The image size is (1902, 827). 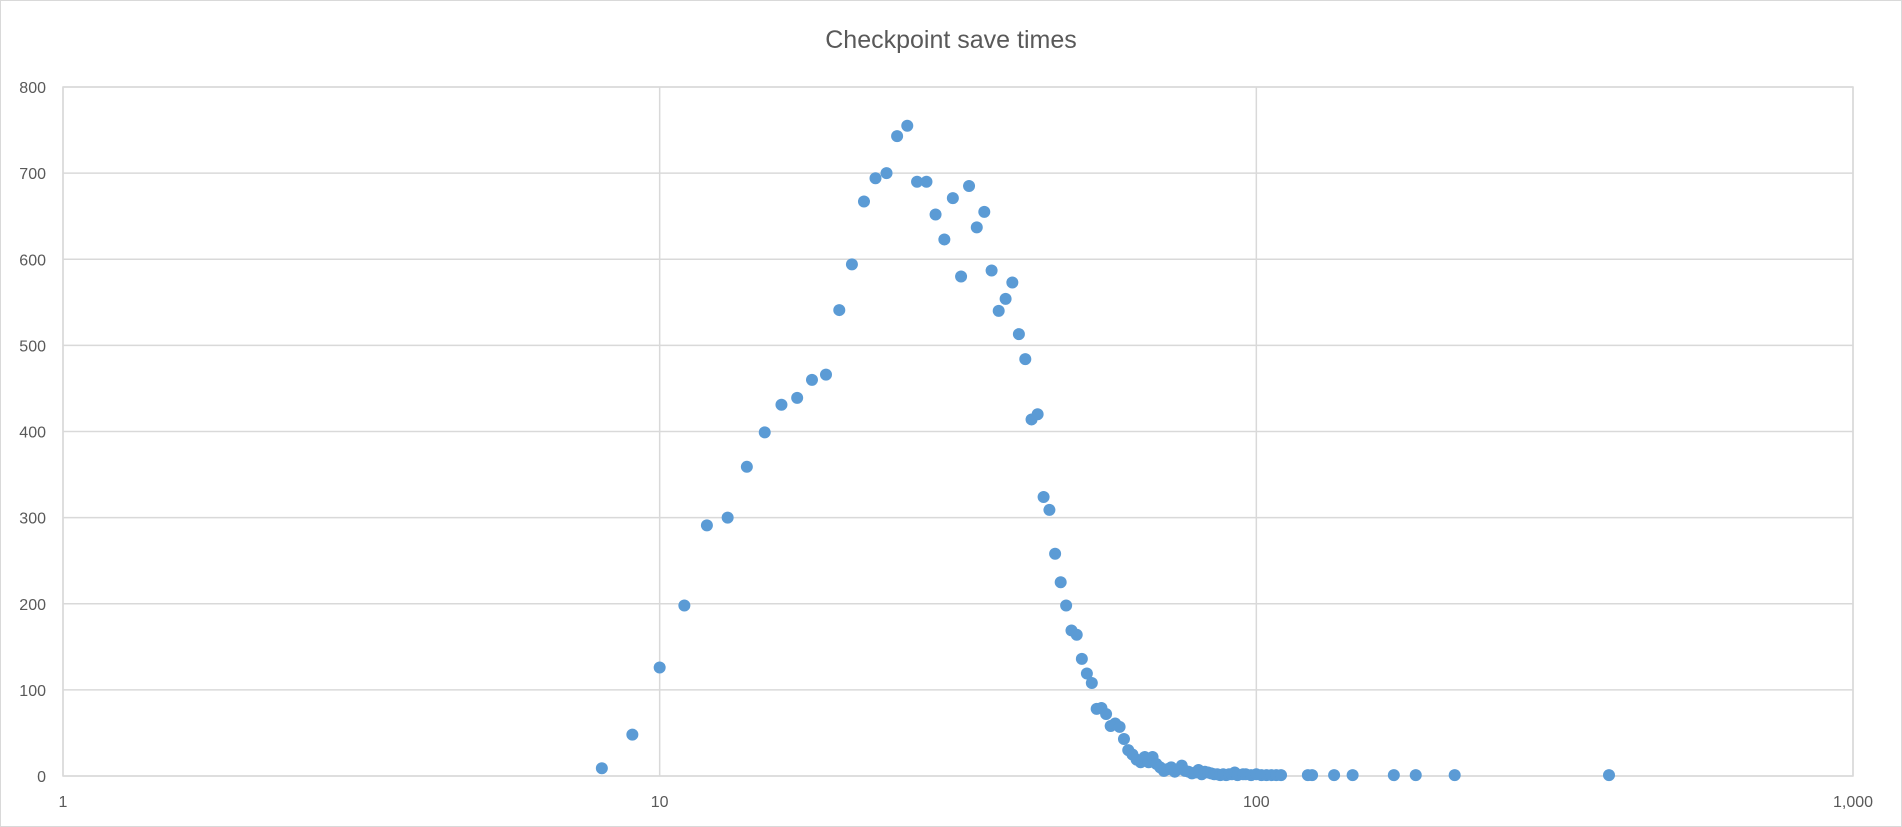 I want to click on y-tick-label: 300, so click(x=32, y=519).